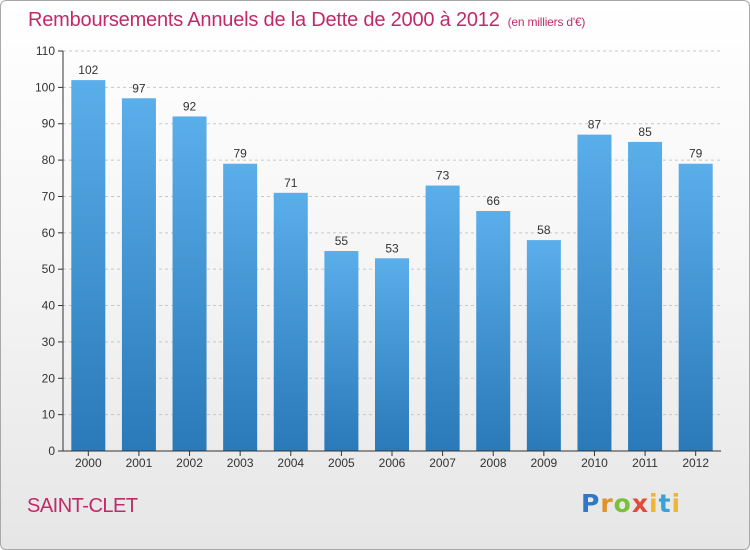  Describe the element at coordinates (49, 306) in the screenshot. I see `y-tick-label: 40` at that location.